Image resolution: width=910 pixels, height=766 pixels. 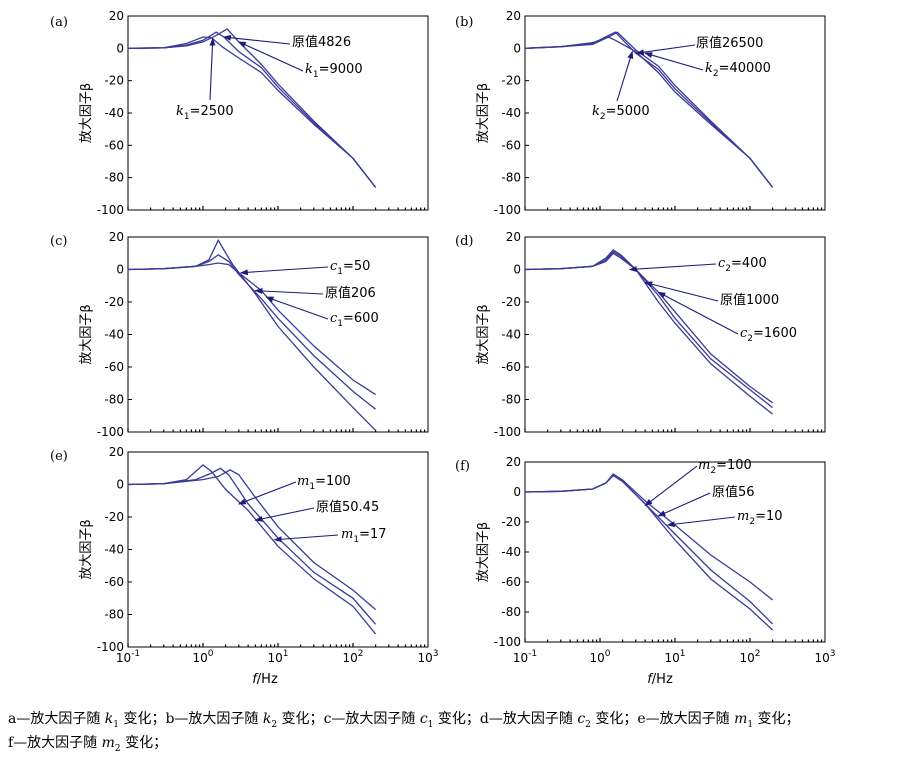 I want to click on series-annotation: c1=50, so click(x=350, y=268).